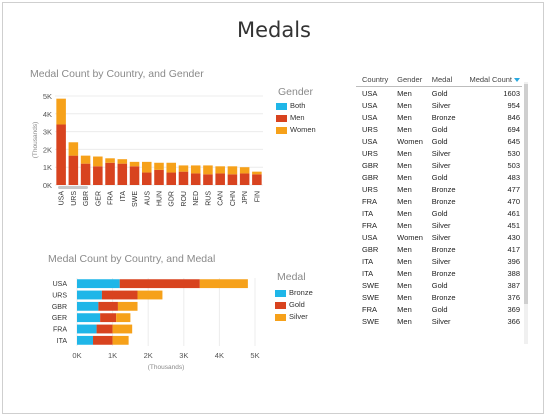 The image size is (548, 418). What do you see at coordinates (184, 199) in the screenshot?
I see `chart1-xtick-label: ROU` at bounding box center [184, 199].